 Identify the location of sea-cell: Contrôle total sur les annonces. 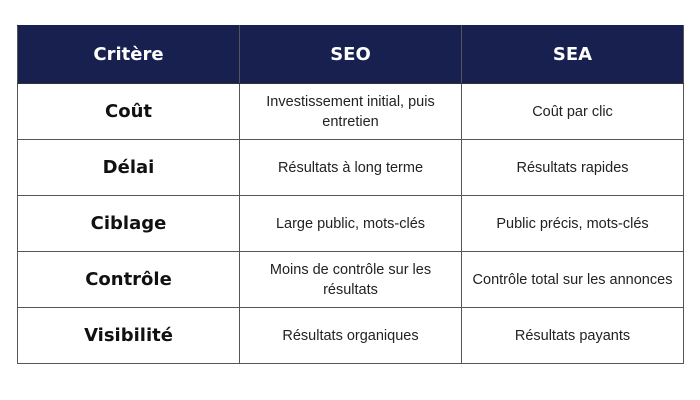
(572, 279).